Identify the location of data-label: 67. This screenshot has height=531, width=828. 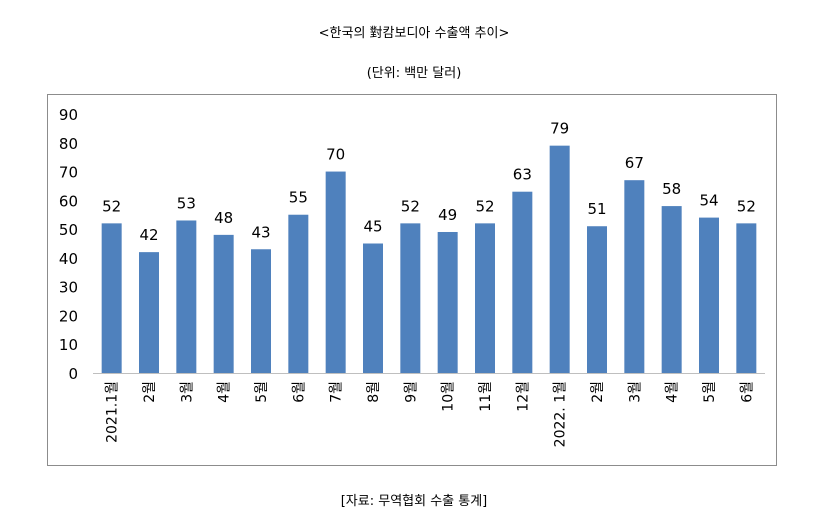
(634, 163).